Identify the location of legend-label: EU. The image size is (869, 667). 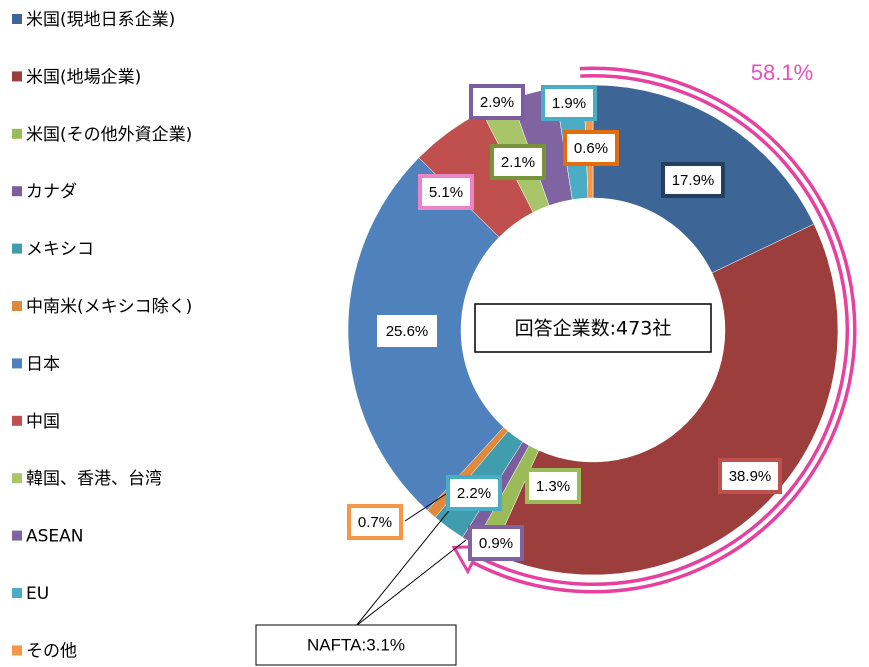
(37, 594).